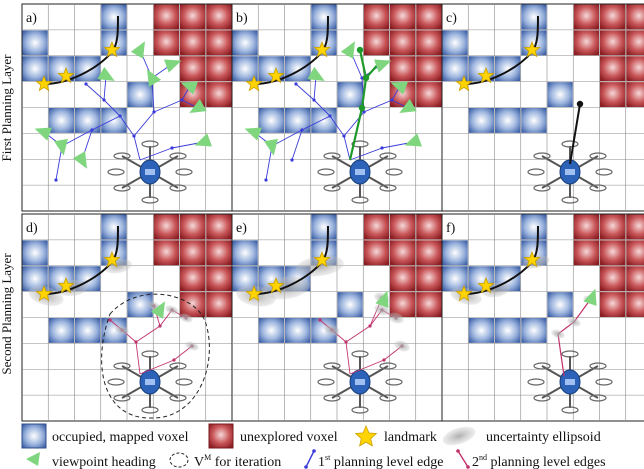 This screenshot has width=644, height=469. Describe the element at coordinates (33, 459) in the screenshot. I see `heading-triangle-icon` at that location.